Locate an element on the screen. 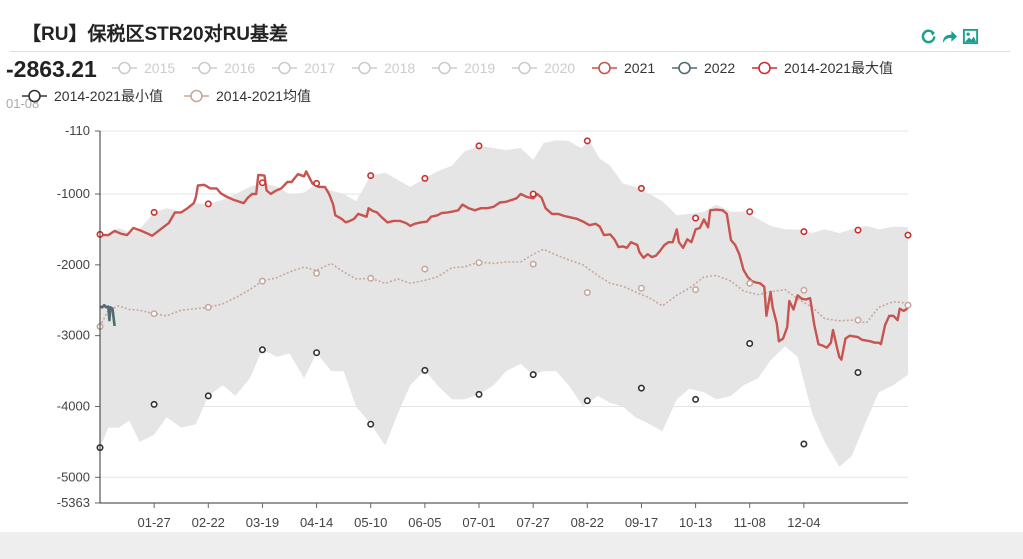 The image size is (1023, 559). legend-item: 2017 is located at coordinates (303, 68).